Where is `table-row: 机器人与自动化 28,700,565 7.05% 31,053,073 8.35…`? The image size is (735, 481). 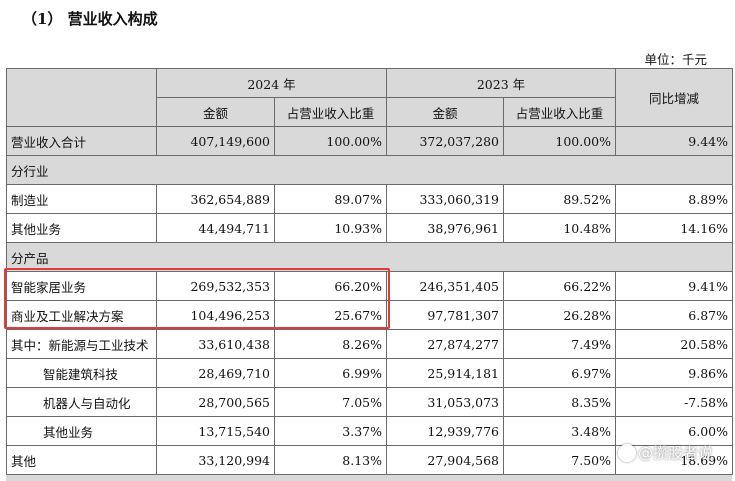 table-row: 机器人与自动化 28,700,565 7.05% 31,053,073 8.35… is located at coordinates (369, 402).